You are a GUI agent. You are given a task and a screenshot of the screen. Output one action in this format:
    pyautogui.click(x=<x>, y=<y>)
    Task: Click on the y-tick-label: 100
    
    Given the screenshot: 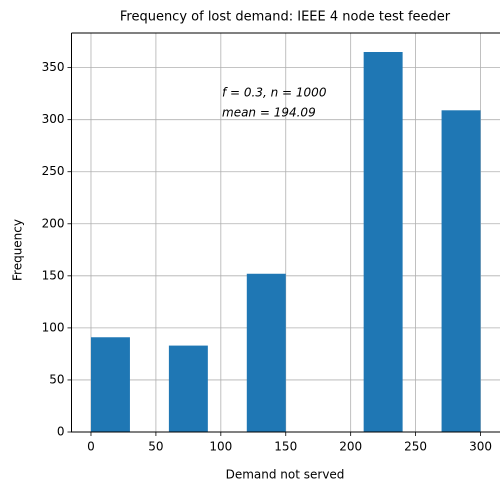 What is the action you would take?
    pyautogui.click(x=53, y=327)
    